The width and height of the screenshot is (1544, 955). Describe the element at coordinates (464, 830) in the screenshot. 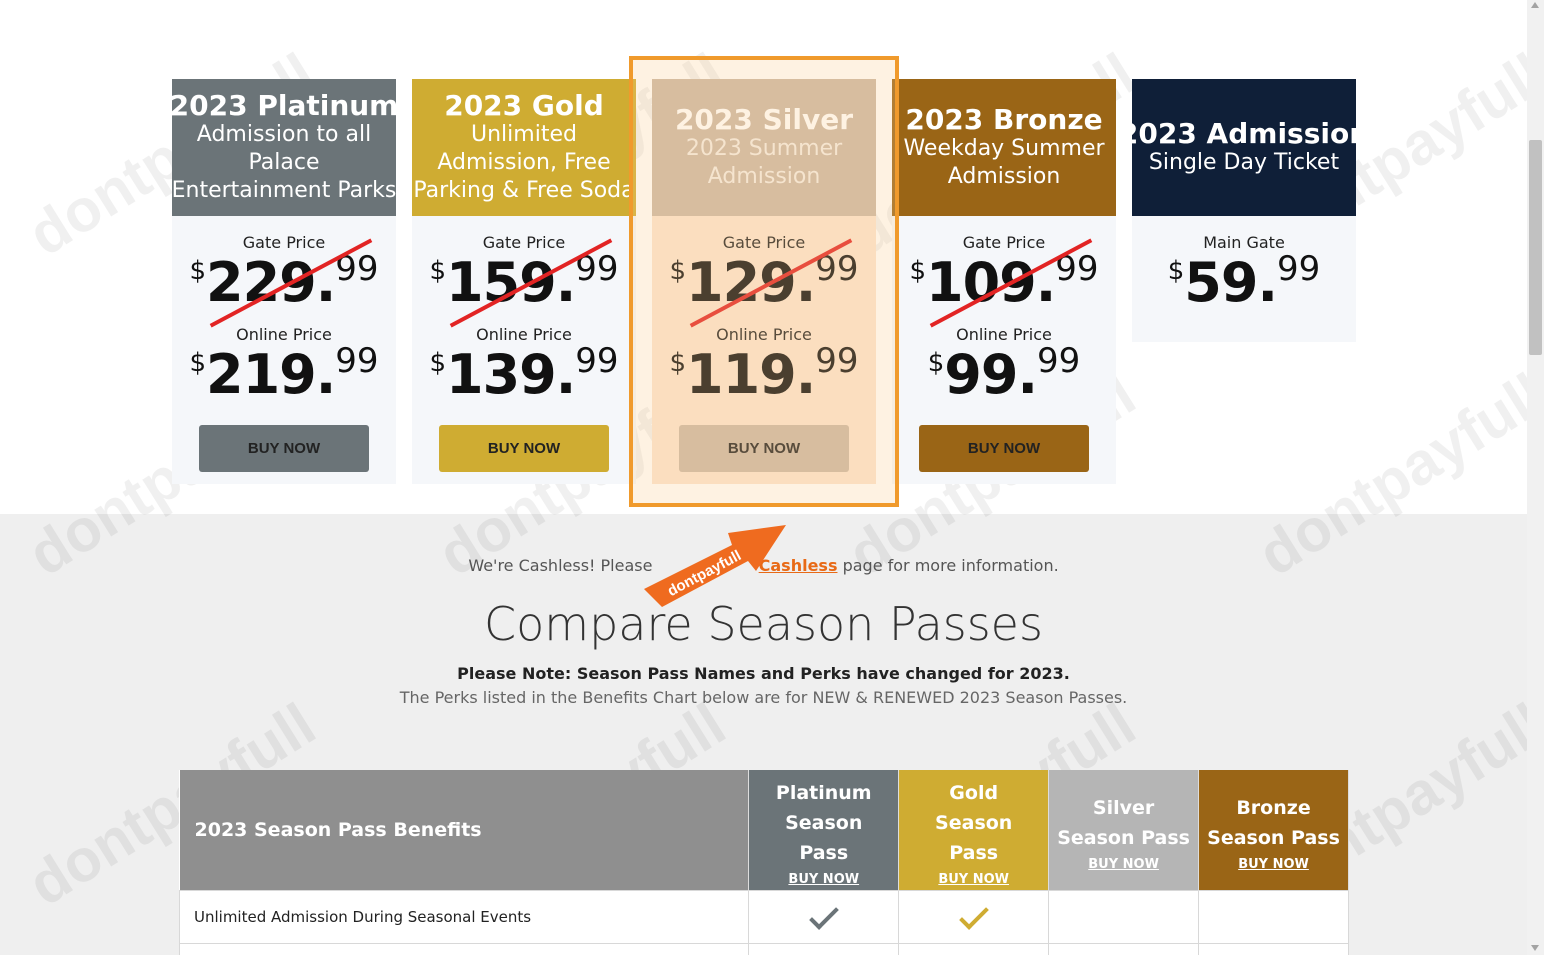

I see `benefits-header: 2023 Season Pass Benefits` at that location.